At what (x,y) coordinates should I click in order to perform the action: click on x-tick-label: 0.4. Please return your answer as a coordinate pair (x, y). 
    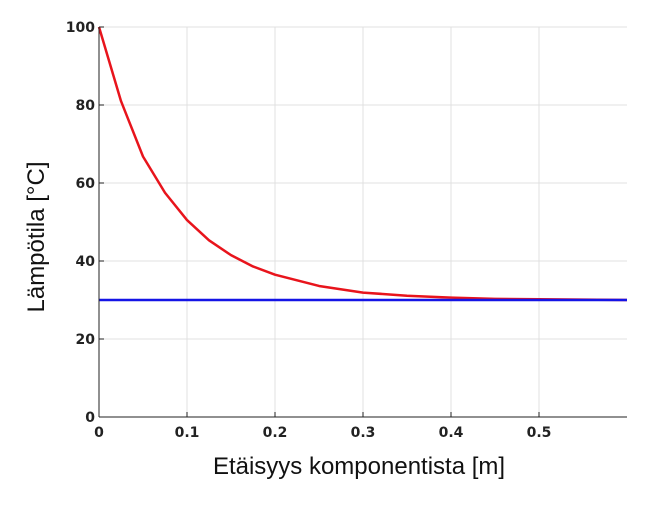
    Looking at the image, I should click on (451, 433).